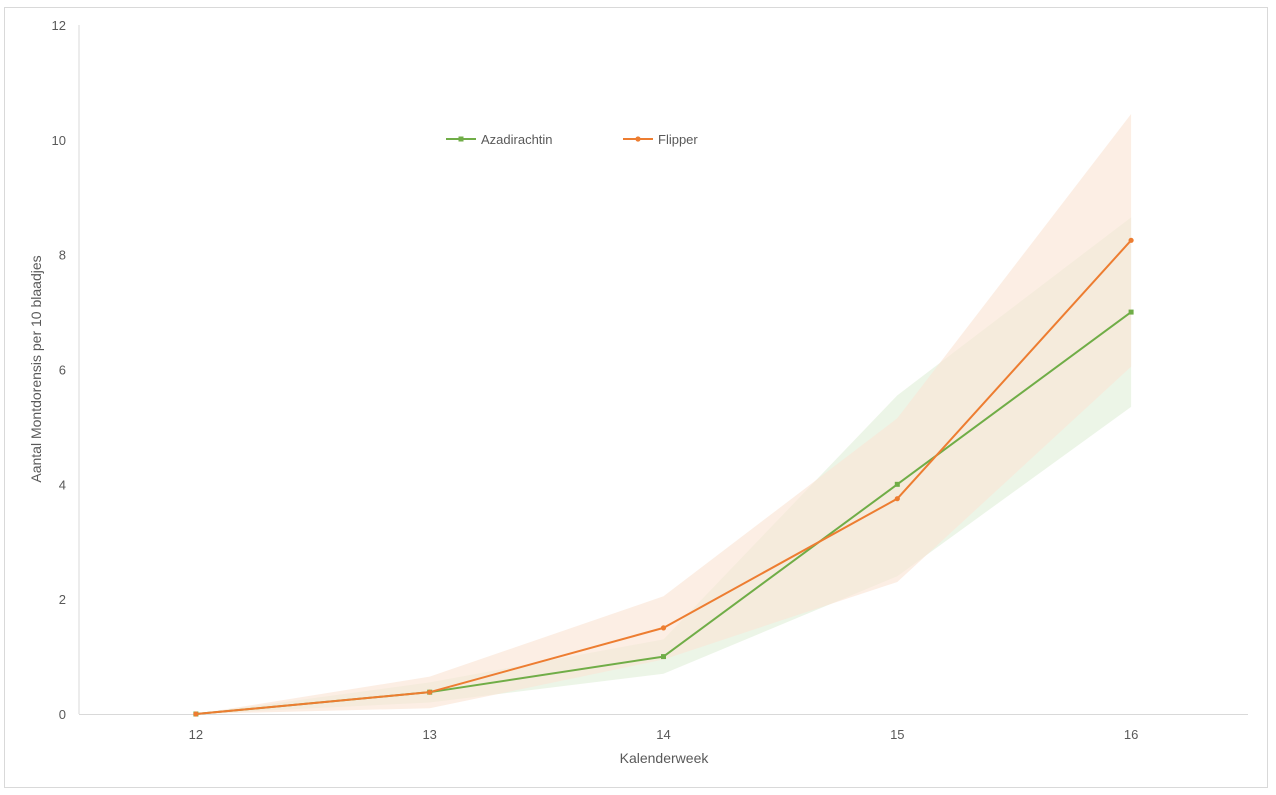  I want to click on x-tick-label: 14, so click(663, 734).